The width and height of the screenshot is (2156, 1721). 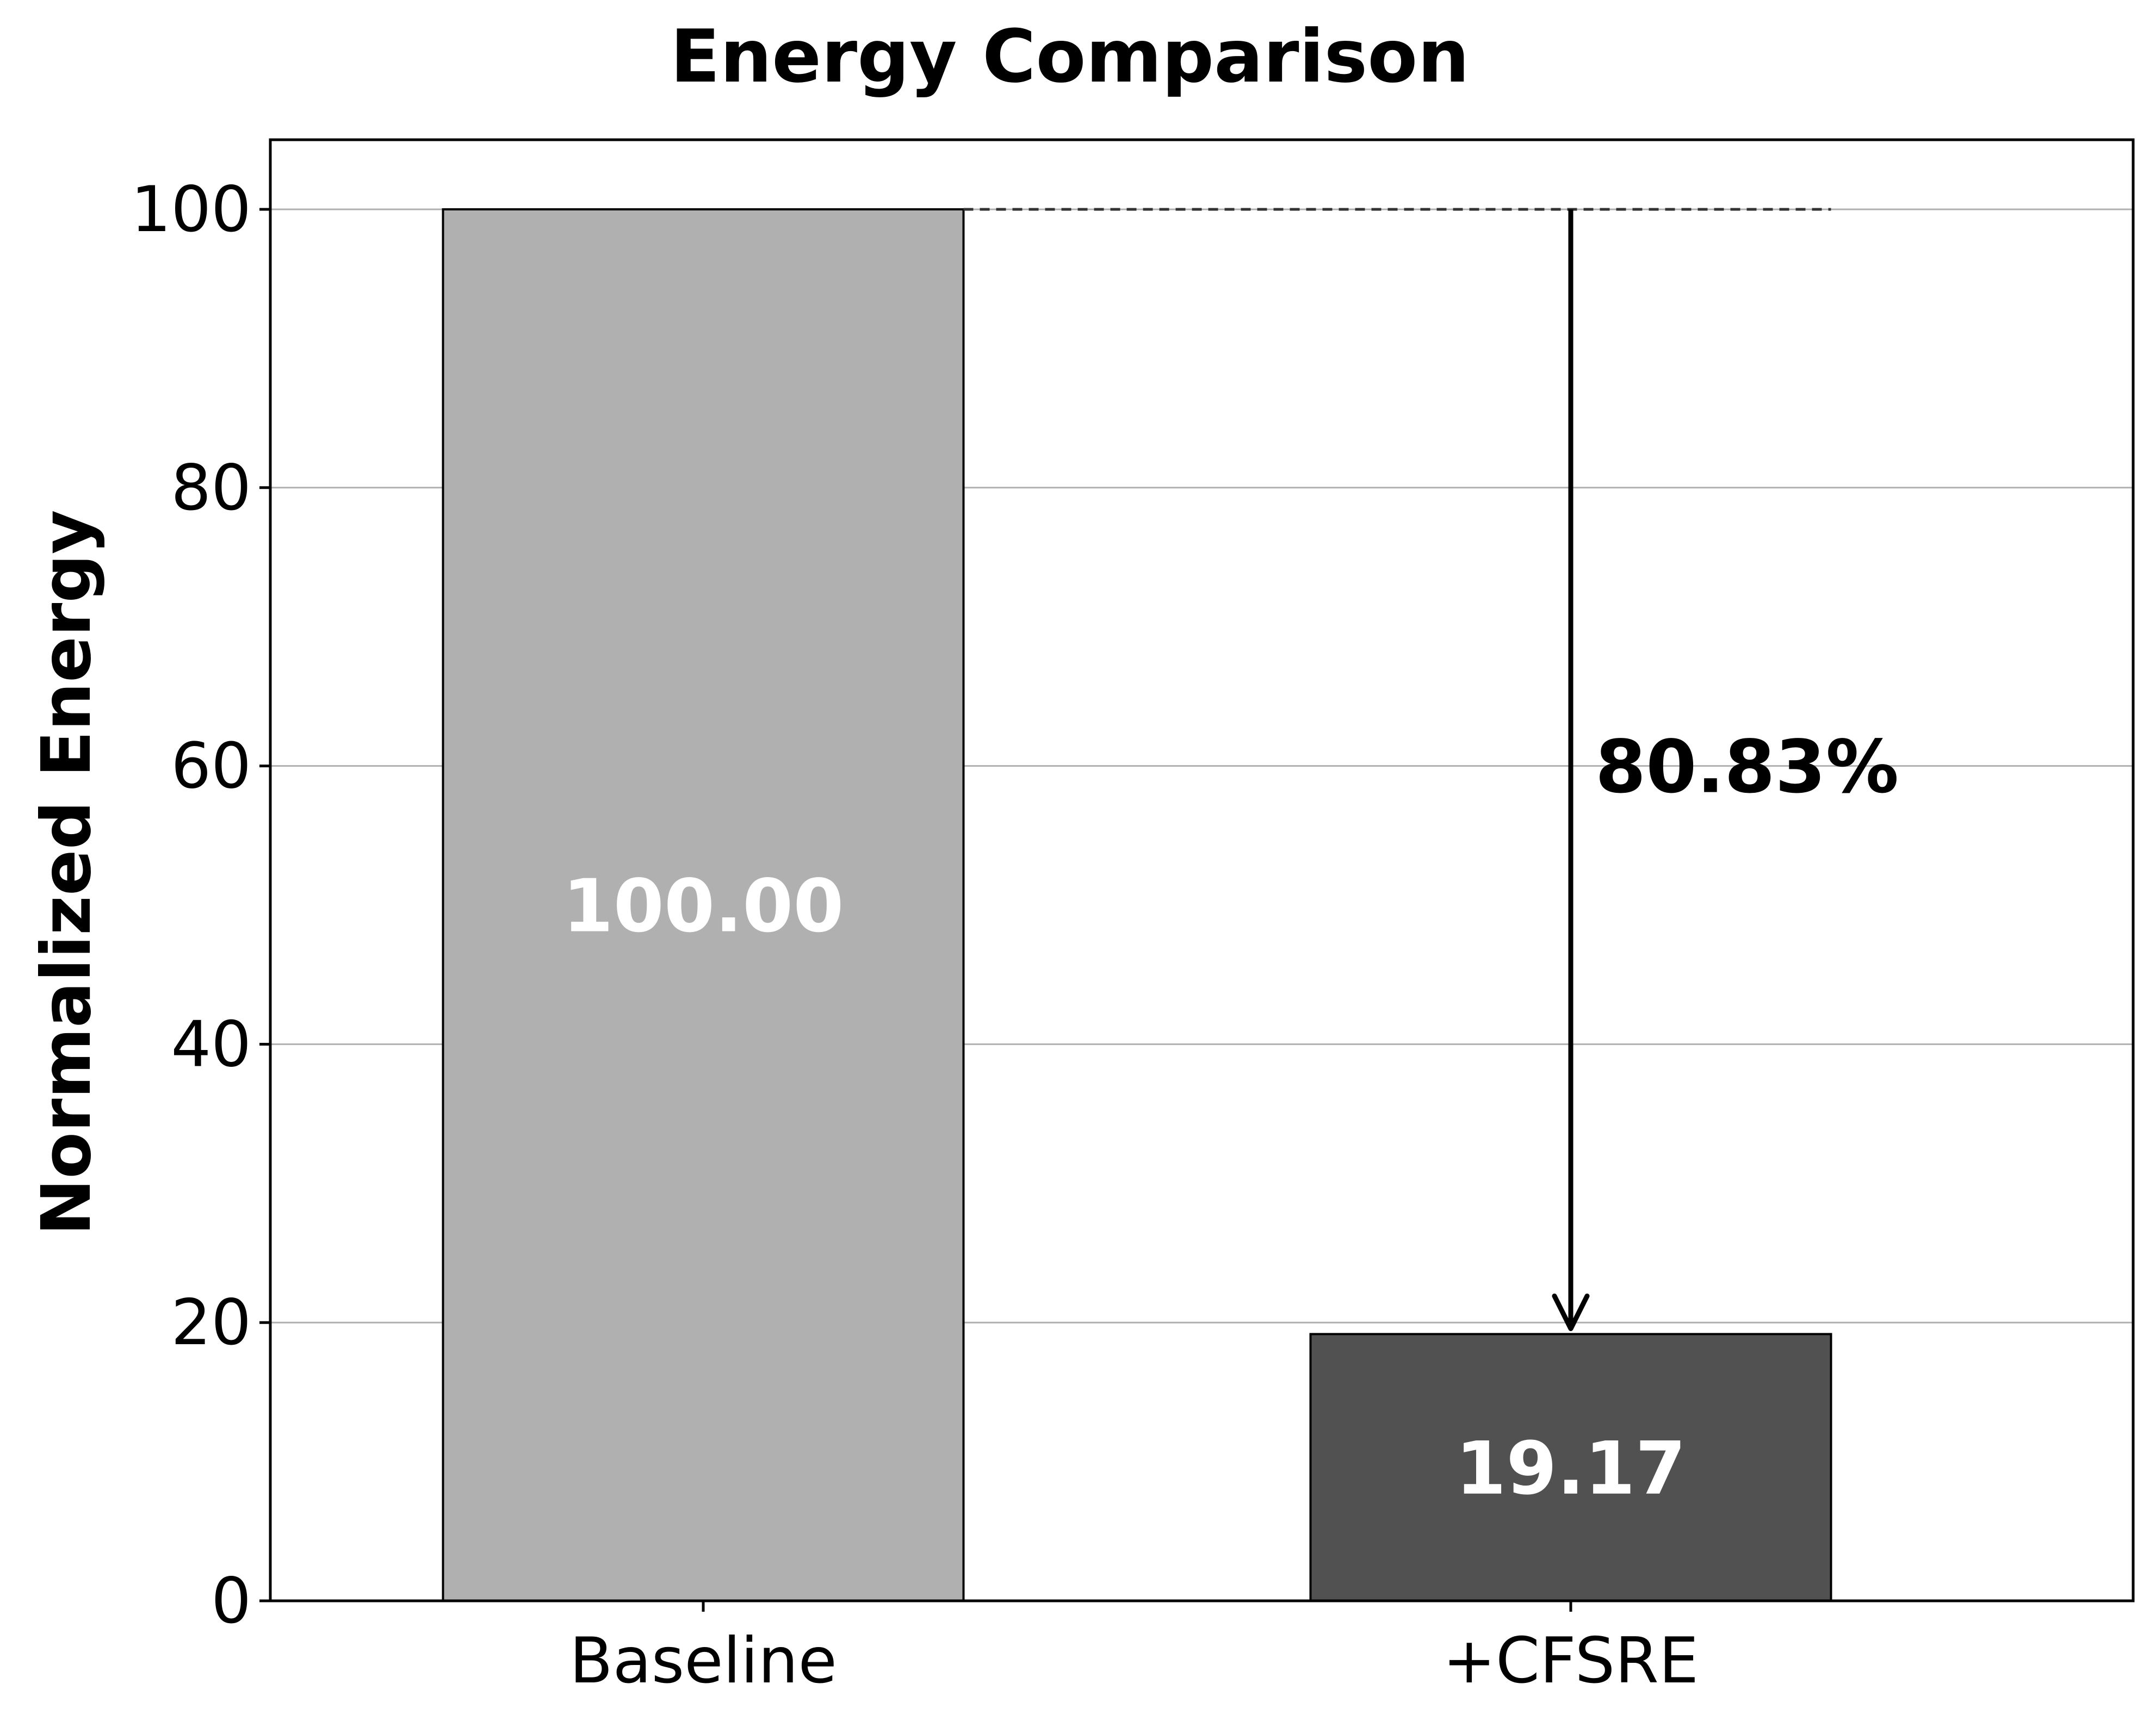 I want to click on y-tick-label: 20, so click(x=211, y=1322).